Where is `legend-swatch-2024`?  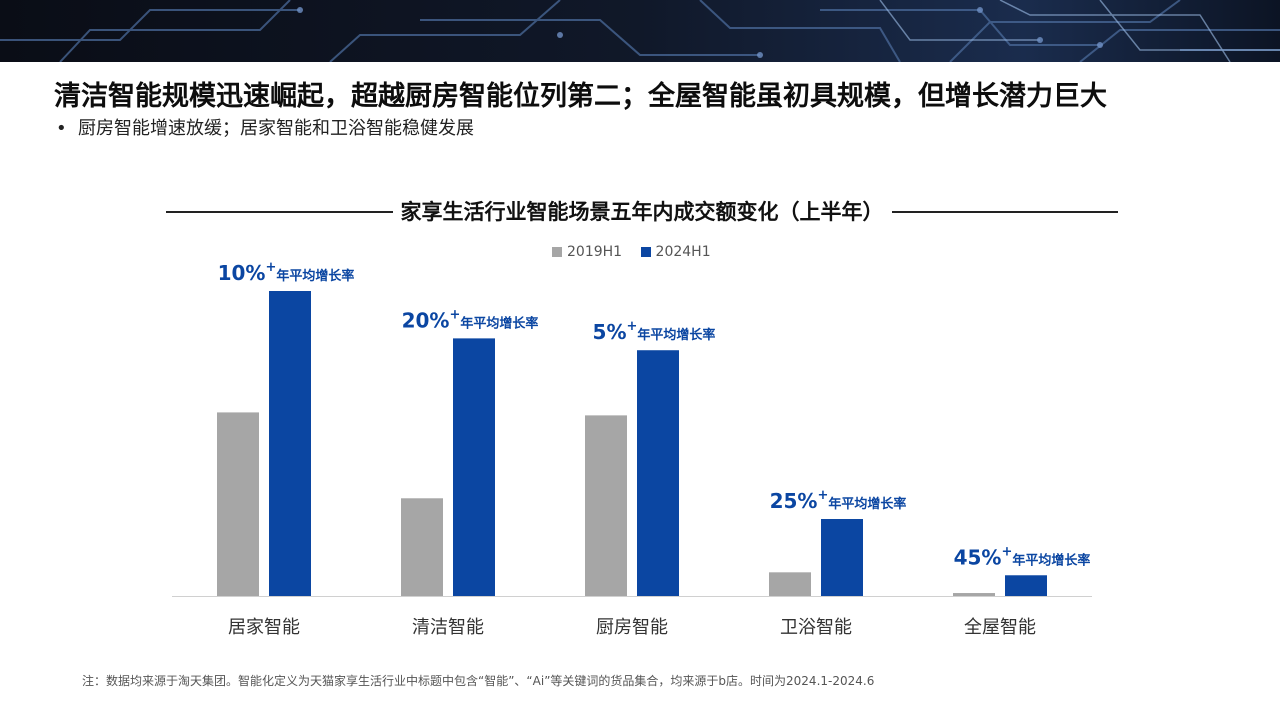 legend-swatch-2024 is located at coordinates (645, 252).